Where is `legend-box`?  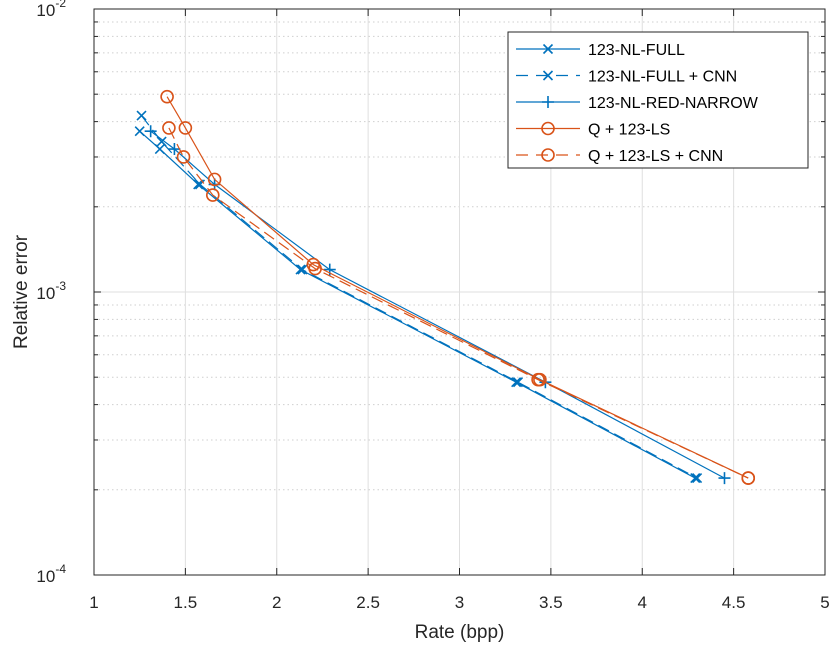
legend-box is located at coordinates (658, 100).